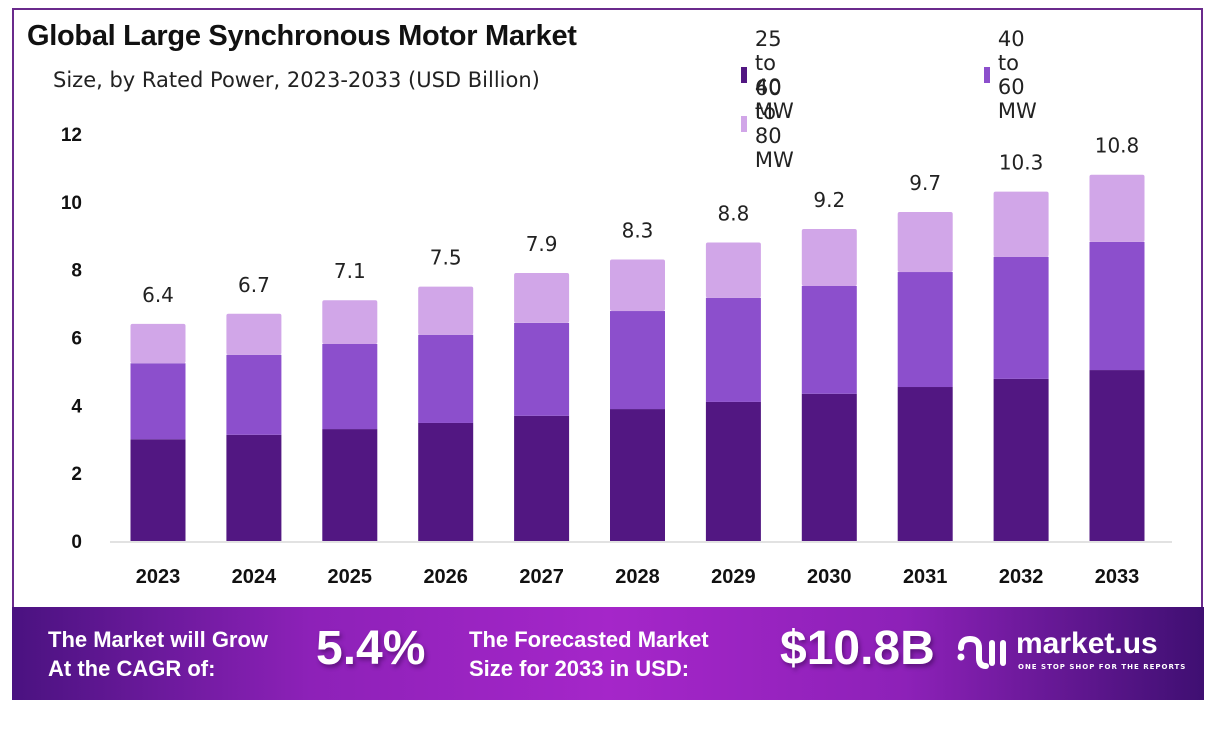 This screenshot has height=743, width=1216. I want to click on forecast-value: $10.8B, so click(857, 648).